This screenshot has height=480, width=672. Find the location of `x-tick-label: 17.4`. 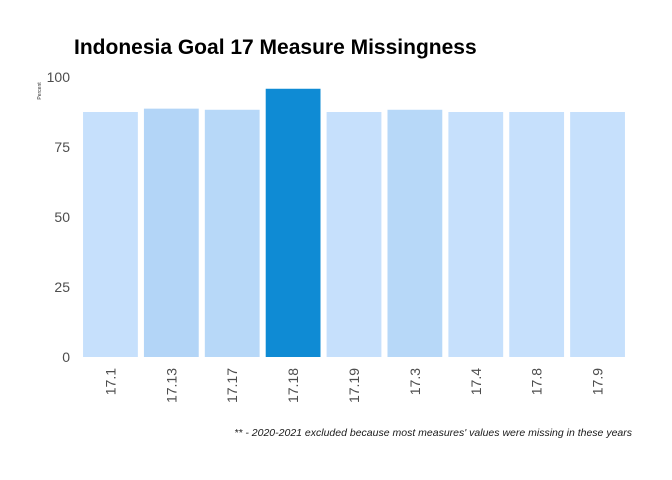

x-tick-label: 17.4 is located at coordinates (476, 381).